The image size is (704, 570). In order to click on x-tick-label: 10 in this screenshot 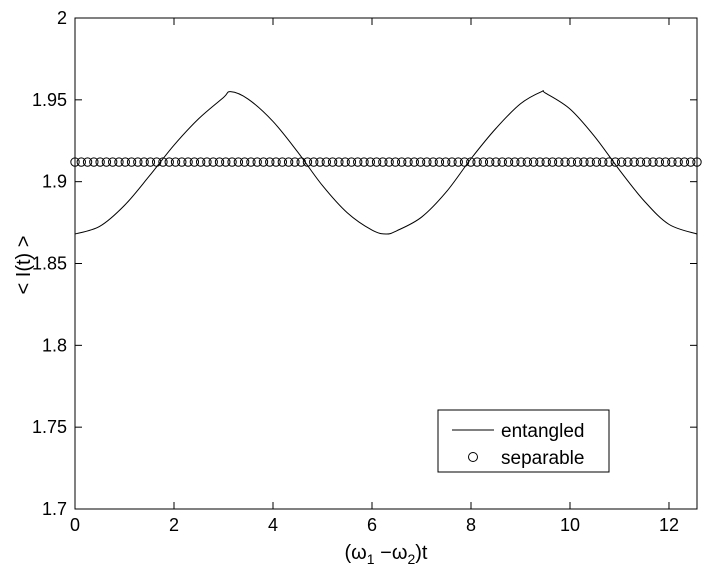, I will do `click(570, 525)`.